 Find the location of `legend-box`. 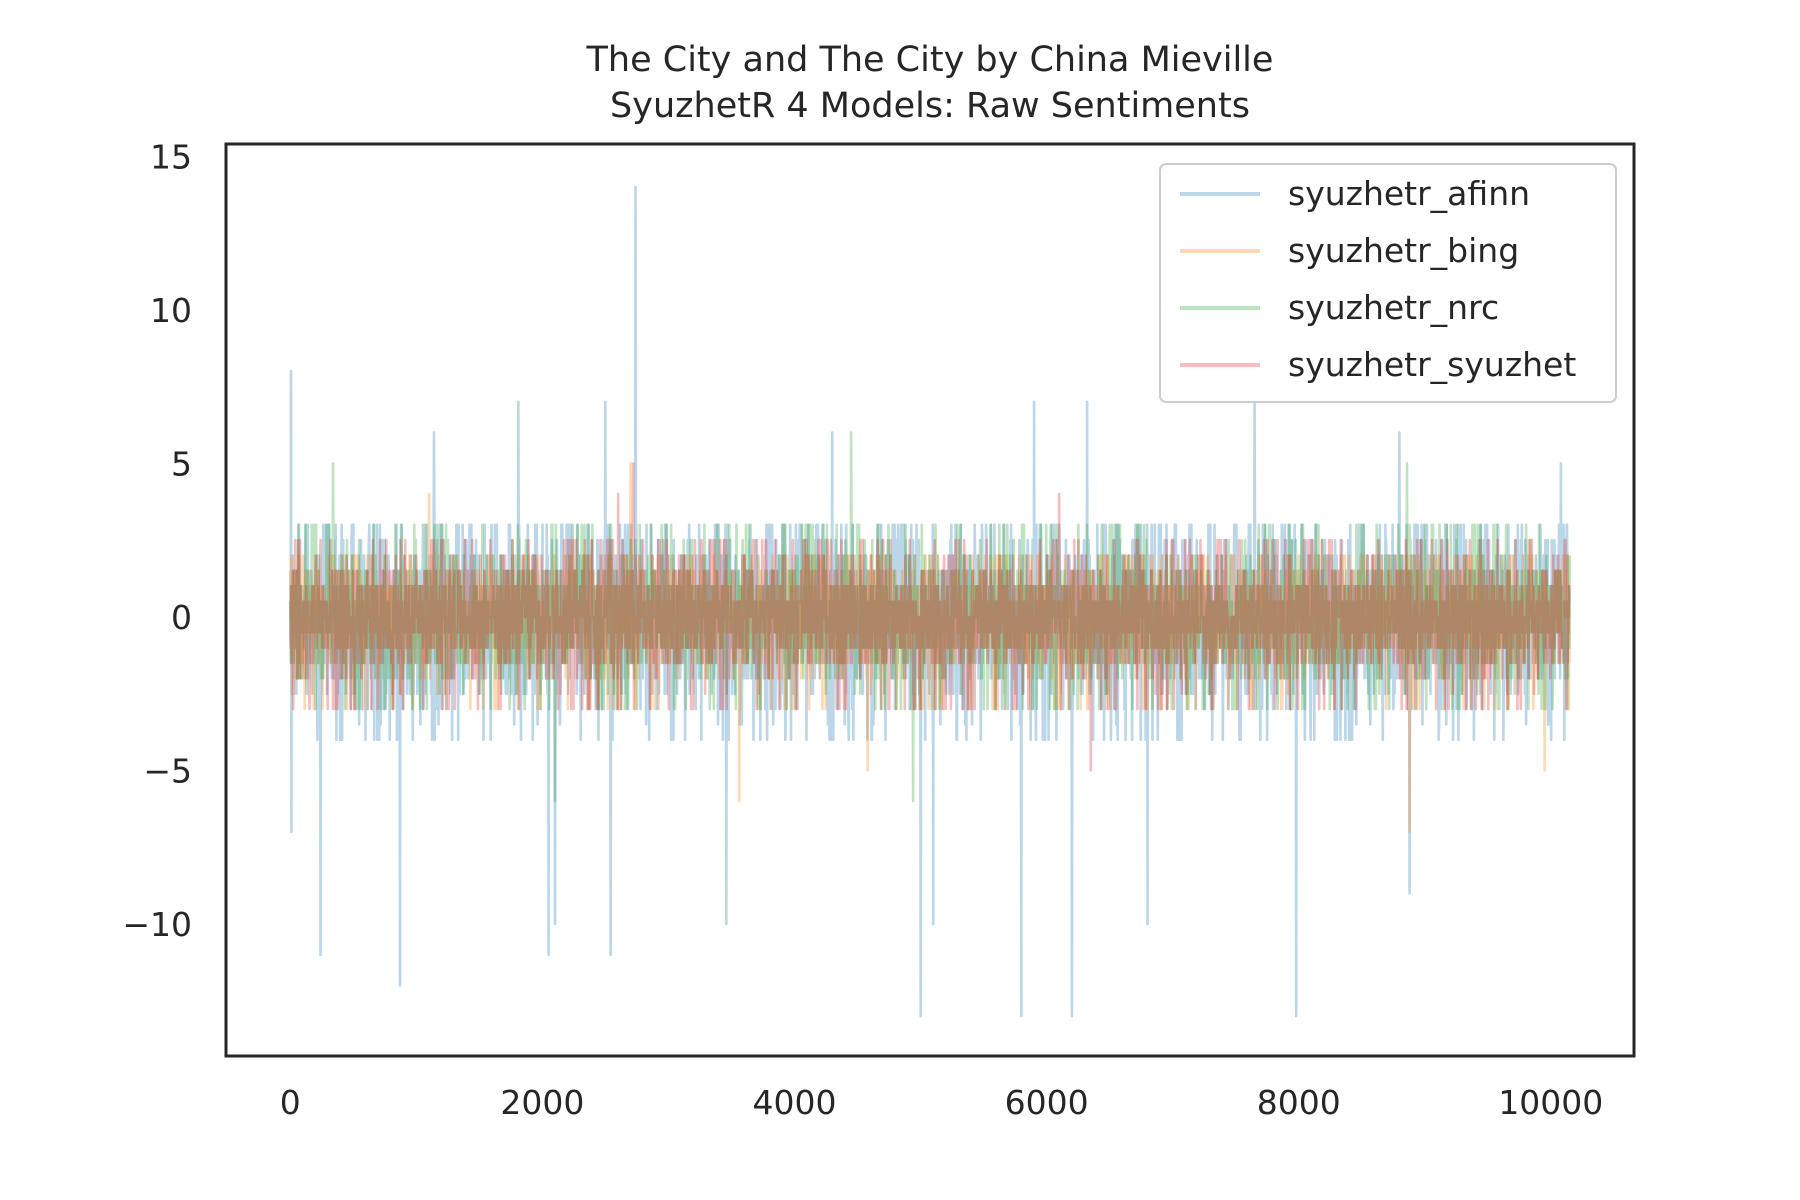

legend-box is located at coordinates (1388, 283).